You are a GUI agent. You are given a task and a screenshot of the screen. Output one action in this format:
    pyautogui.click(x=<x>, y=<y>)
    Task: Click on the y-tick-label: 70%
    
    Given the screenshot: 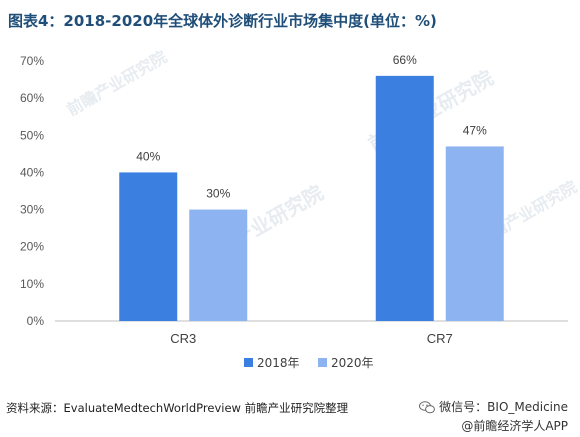 What is the action you would take?
    pyautogui.click(x=32, y=61)
    